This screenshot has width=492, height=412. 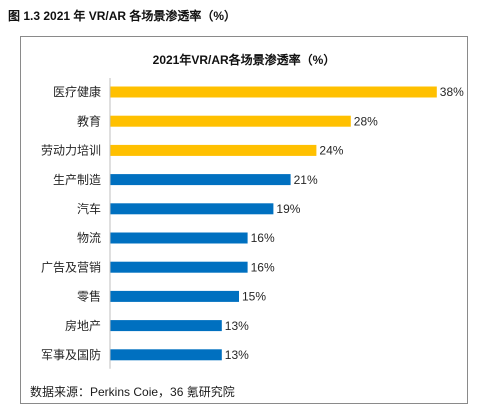 I want to click on category-label-5: 汽车, so click(x=89, y=208).